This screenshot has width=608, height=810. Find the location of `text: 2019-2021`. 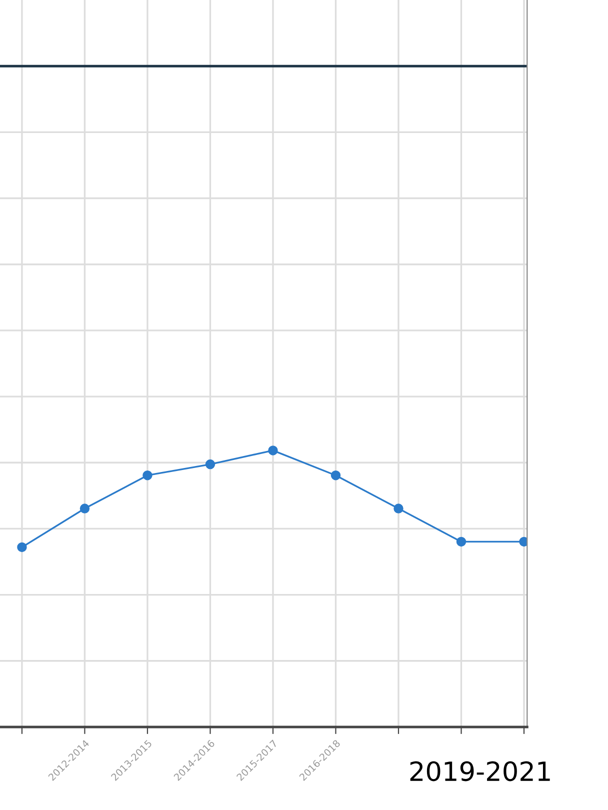

text: 2019-2021 is located at coordinates (480, 771).